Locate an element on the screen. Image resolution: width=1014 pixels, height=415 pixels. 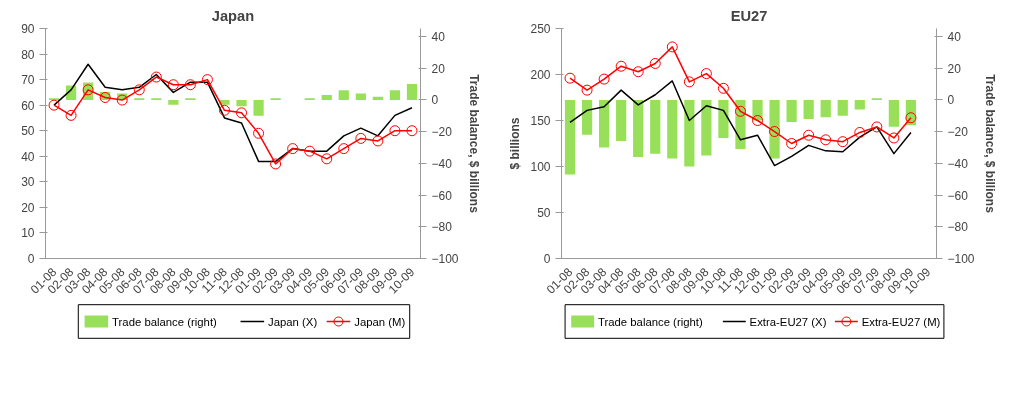
y-tick-label: 200 is located at coordinates (540, 75).